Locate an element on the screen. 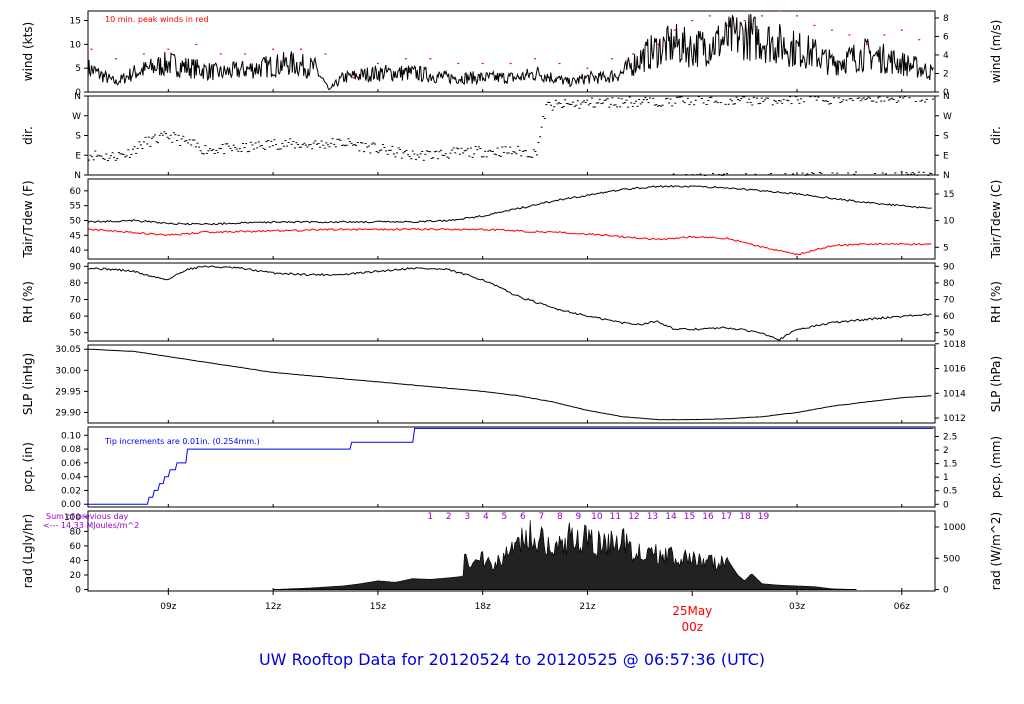  wind-speed-line is located at coordinates (510, 52).